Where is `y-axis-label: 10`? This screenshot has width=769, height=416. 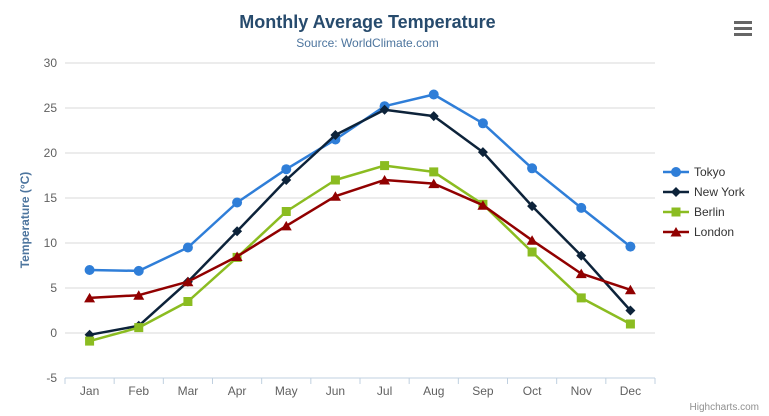
y-axis-label: 10 is located at coordinates (51, 243).